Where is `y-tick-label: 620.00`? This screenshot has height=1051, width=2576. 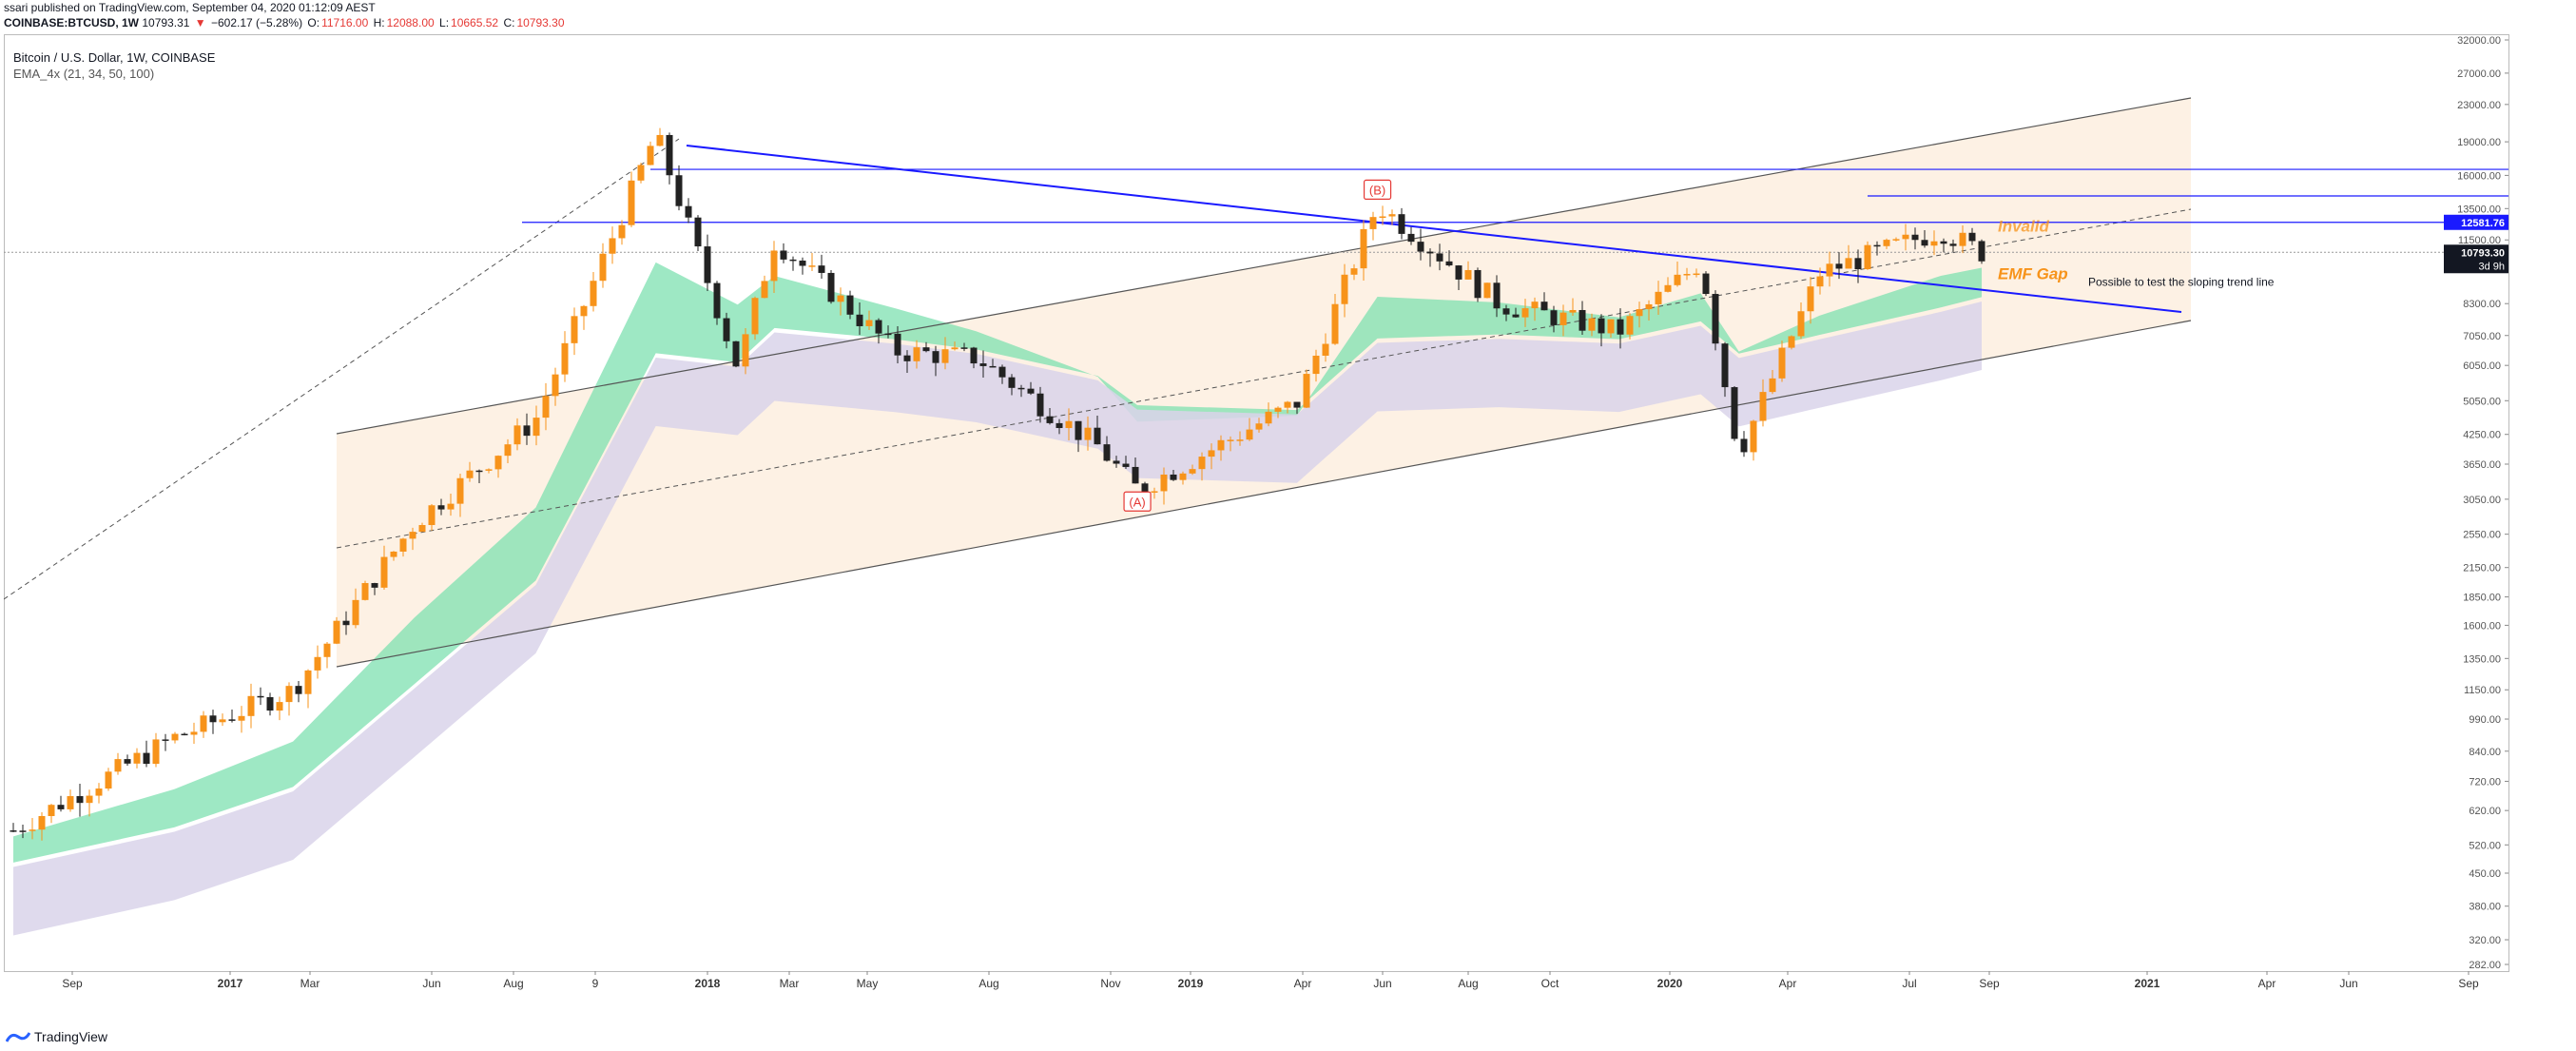
y-tick-label: 620.00 is located at coordinates (2485, 811).